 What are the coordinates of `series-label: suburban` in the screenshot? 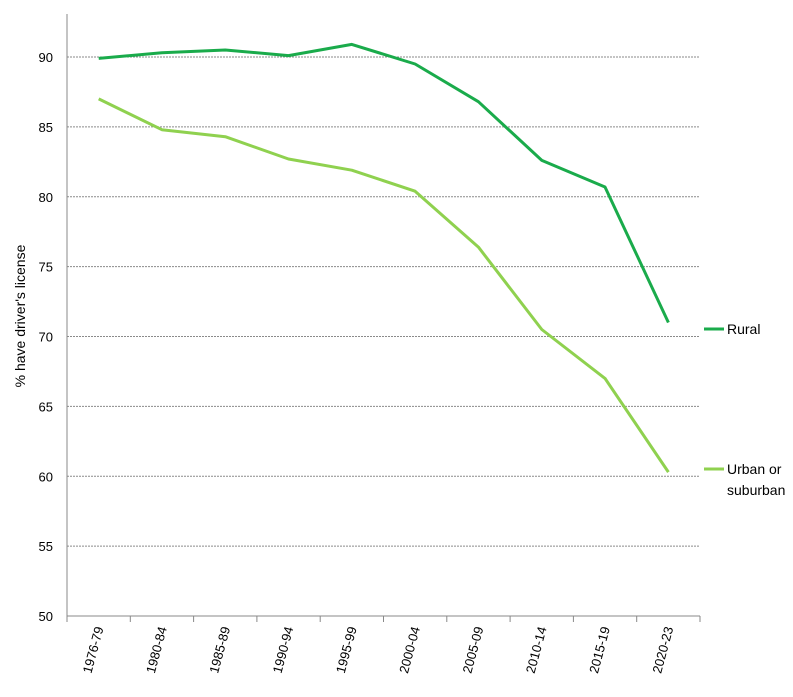 It's located at (756, 490).